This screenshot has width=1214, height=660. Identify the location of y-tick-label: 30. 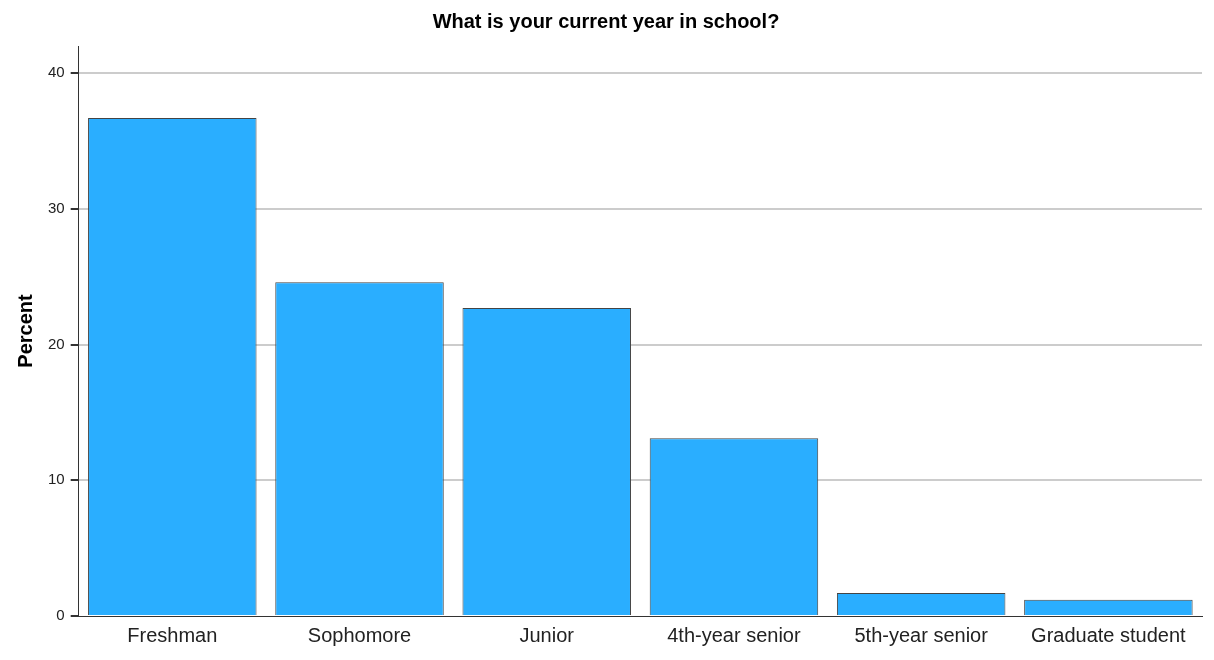
(56, 207).